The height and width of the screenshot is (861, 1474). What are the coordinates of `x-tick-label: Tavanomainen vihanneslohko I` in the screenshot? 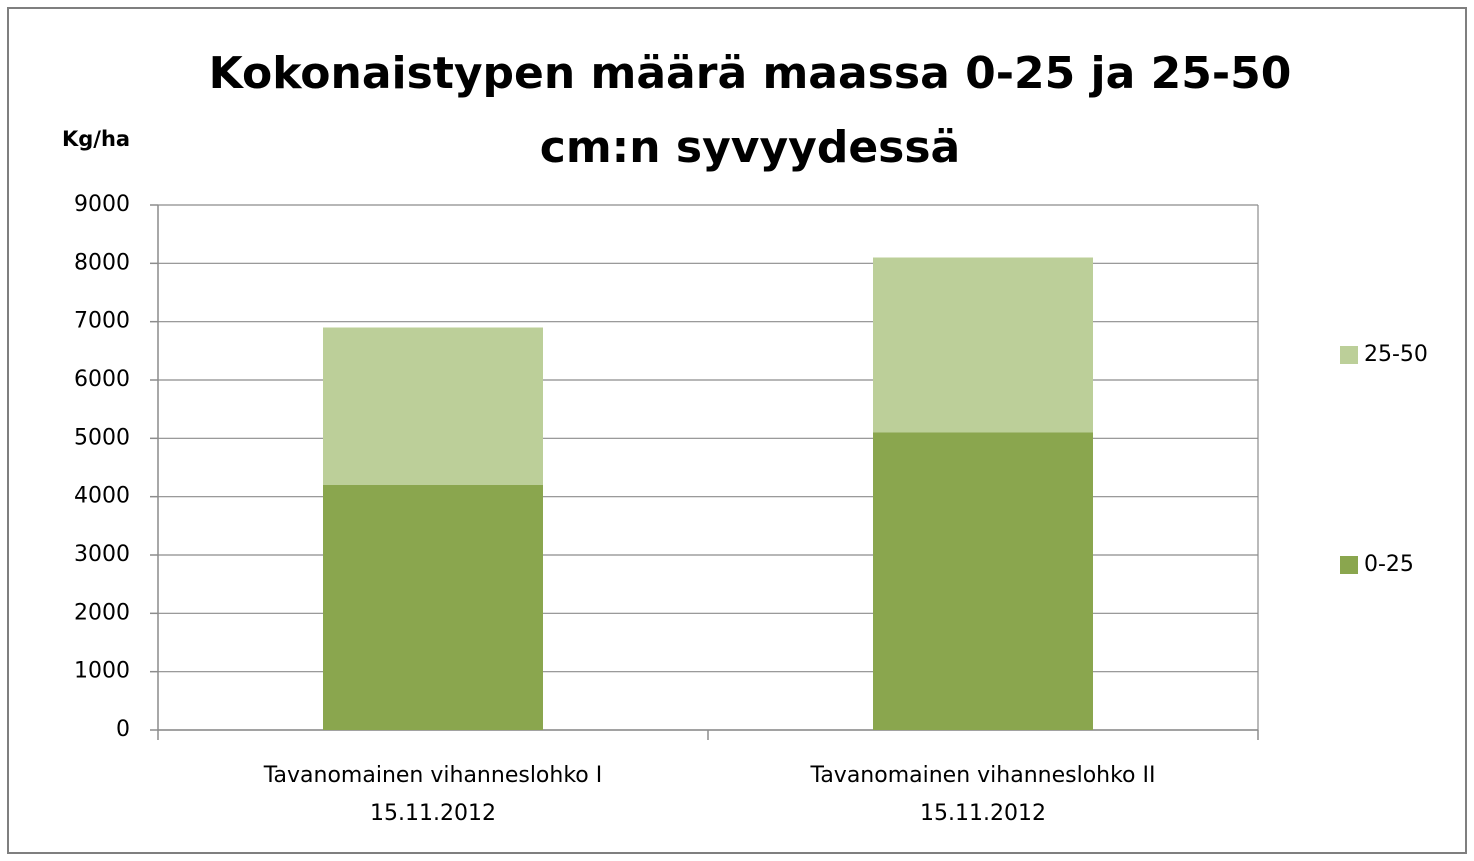 It's located at (432, 775).